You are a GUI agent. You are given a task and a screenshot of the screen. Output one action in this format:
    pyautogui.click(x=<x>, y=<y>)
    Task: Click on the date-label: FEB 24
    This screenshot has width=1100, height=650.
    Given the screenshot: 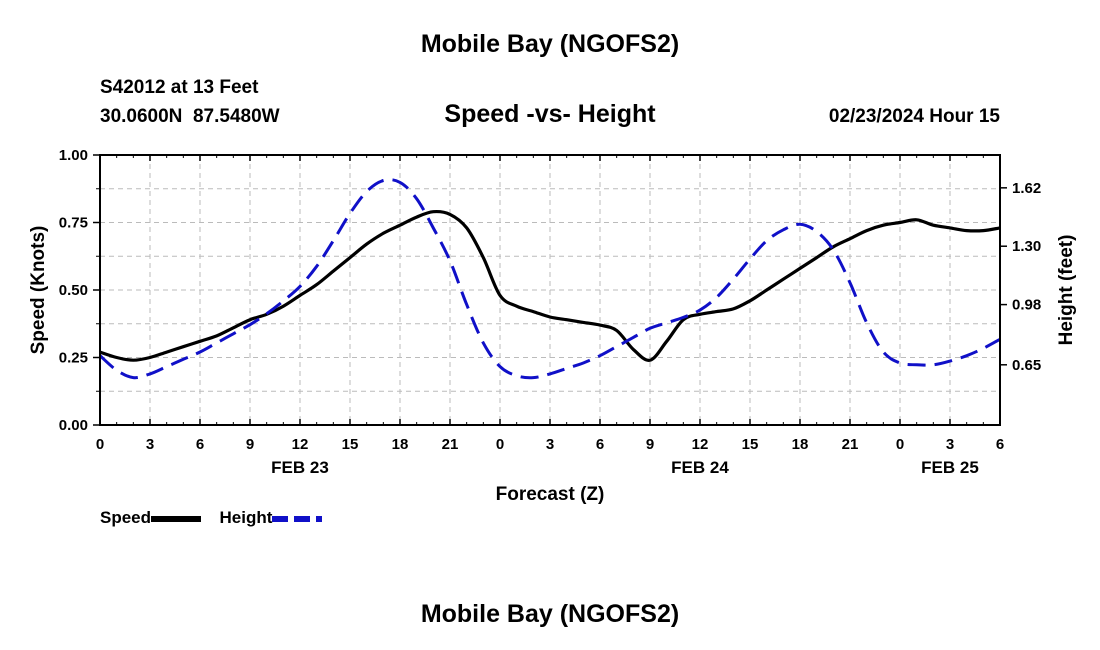 What is the action you would take?
    pyautogui.click(x=700, y=467)
    